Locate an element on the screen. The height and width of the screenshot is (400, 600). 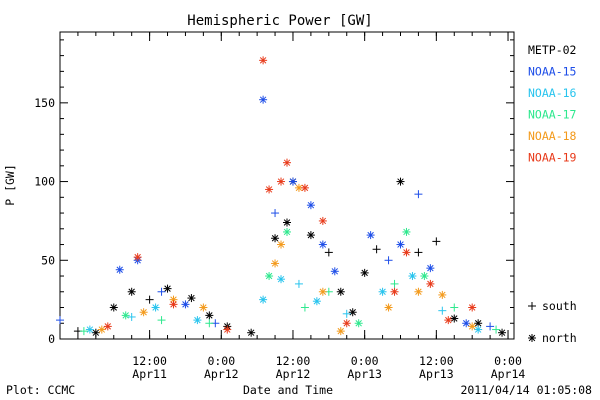
x-tick-label-date: Apr11 is located at coordinates (149, 374).